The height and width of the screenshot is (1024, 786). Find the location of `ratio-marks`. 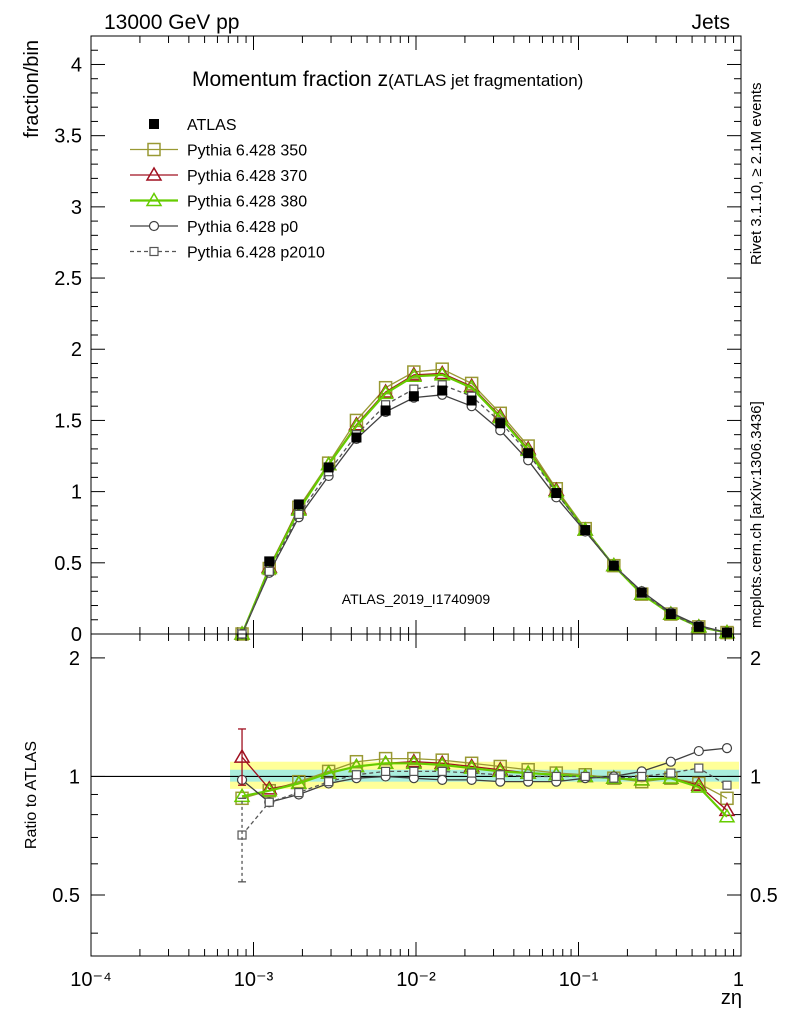

ratio-marks is located at coordinates (484, 805).